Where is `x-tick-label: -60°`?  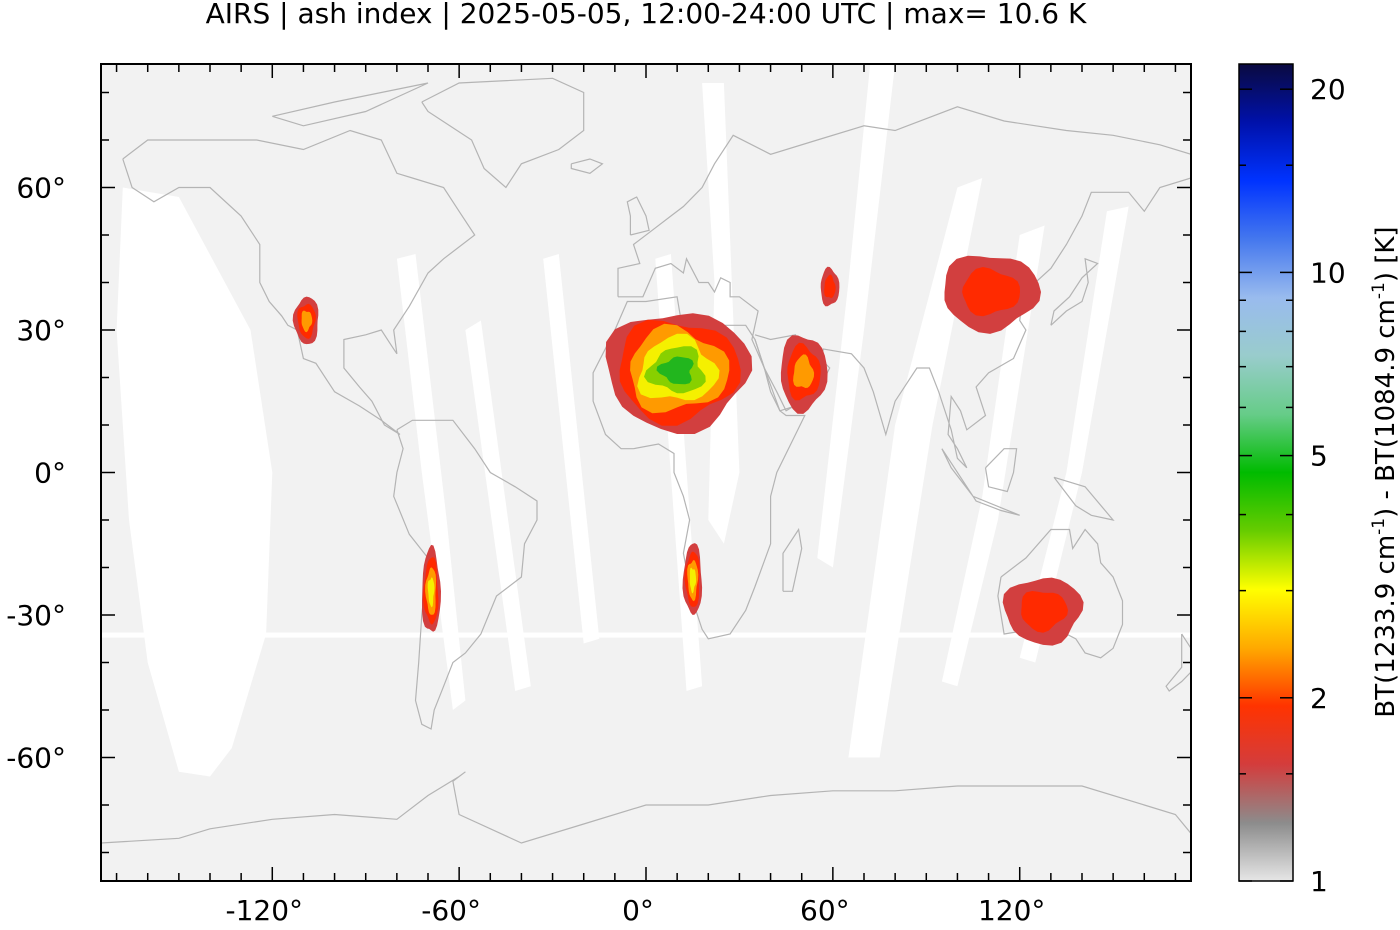 x-tick-label: -60° is located at coordinates (451, 910).